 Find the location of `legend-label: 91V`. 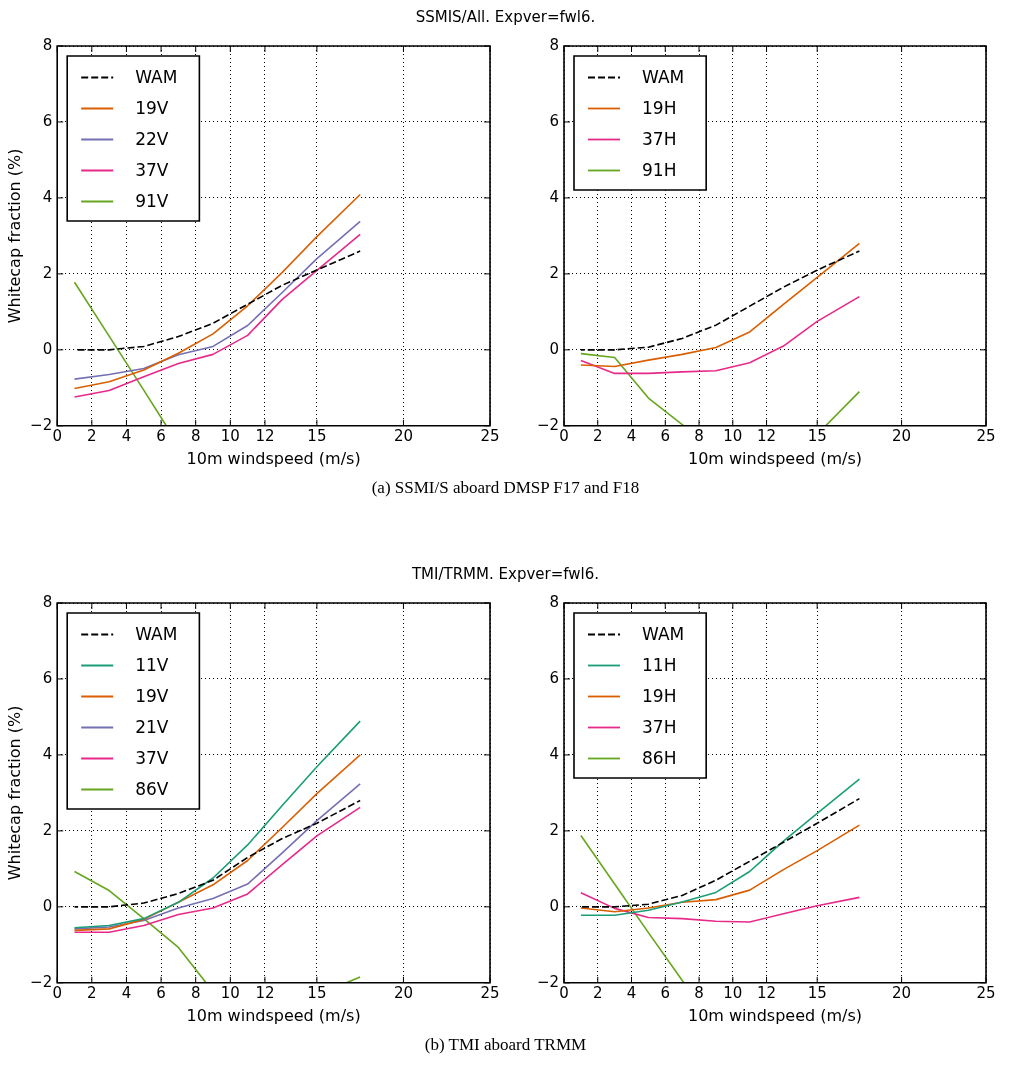

legend-label: 91V is located at coordinates (152, 200).